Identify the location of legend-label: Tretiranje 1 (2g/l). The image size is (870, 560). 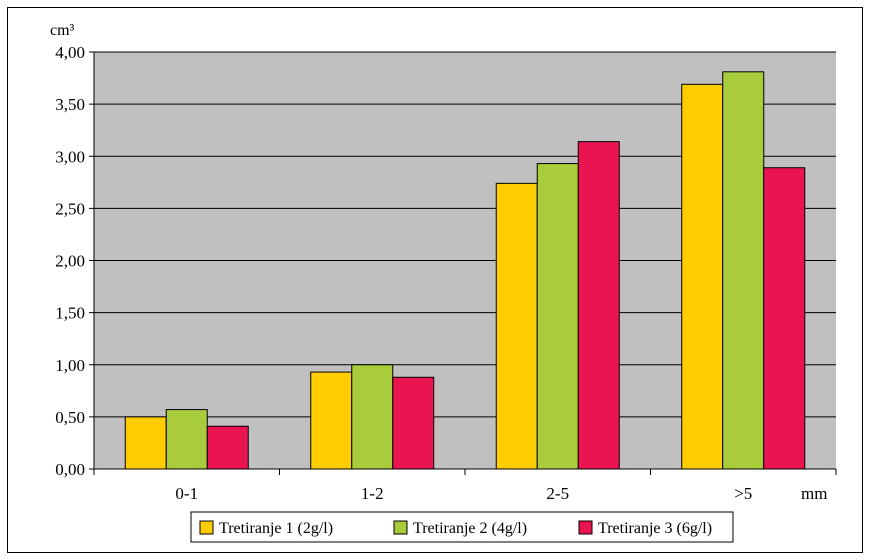
(276, 528).